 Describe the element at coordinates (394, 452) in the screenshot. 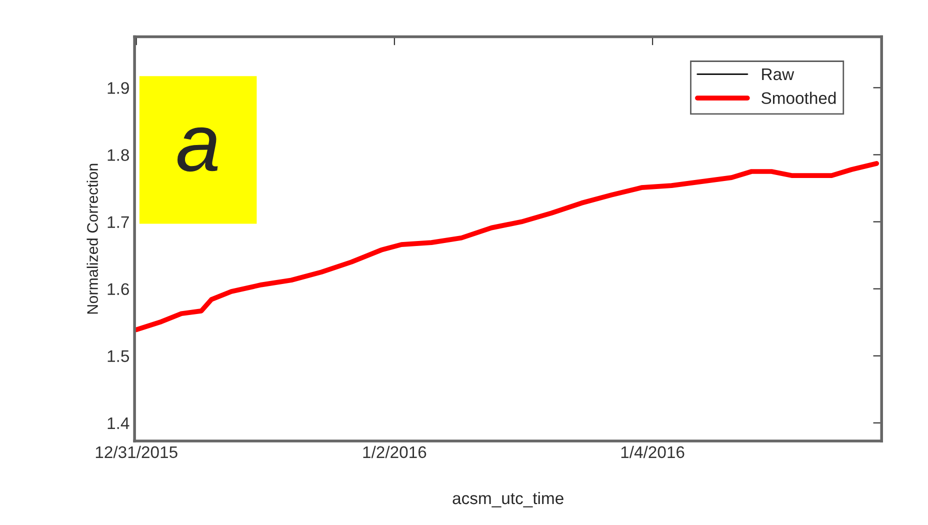

I see `x-tick-label: 1/2/2016` at that location.